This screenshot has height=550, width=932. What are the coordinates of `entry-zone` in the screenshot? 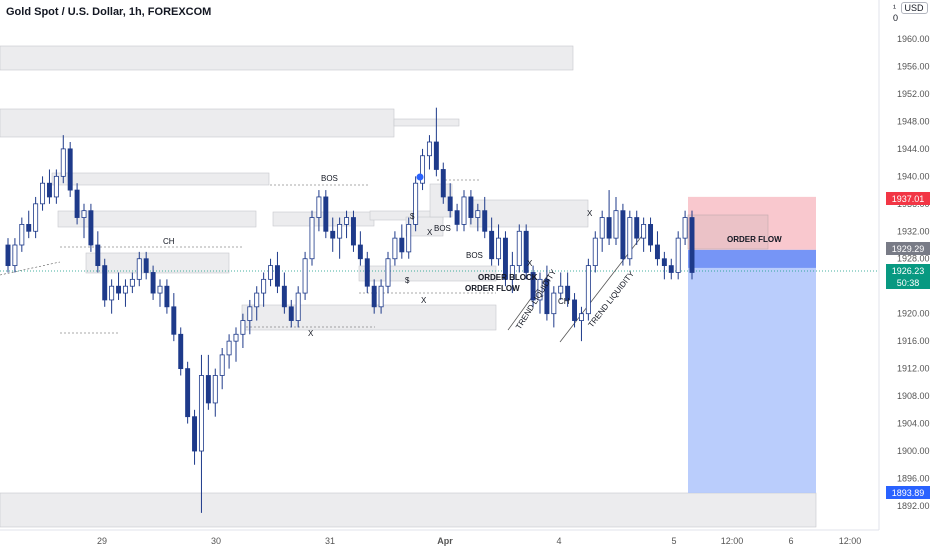 It's located at (752, 258).